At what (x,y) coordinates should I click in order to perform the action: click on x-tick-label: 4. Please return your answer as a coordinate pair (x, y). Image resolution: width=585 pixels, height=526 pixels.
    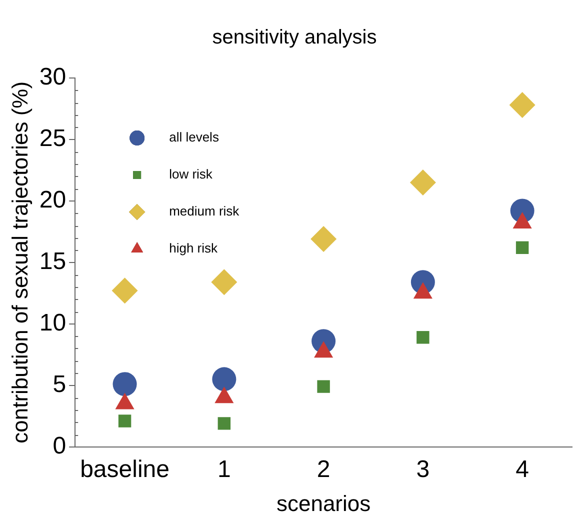
    Looking at the image, I should click on (522, 469).